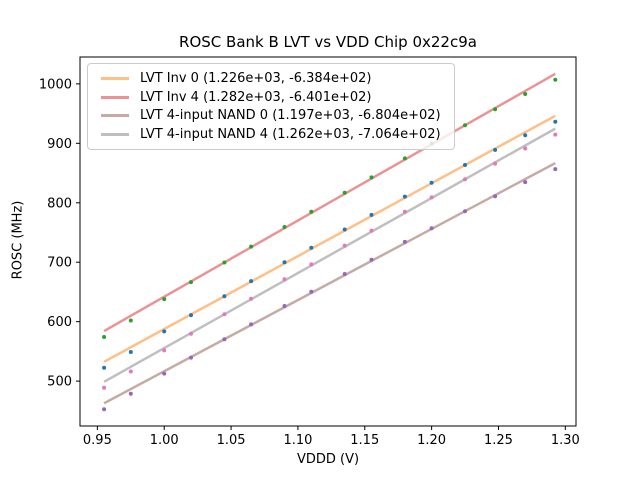 The image size is (640, 480). I want to click on legend-item-lvt-inv-4: LVT Inv 4 (1.282e+03, -6.401e+02), so click(271, 97).